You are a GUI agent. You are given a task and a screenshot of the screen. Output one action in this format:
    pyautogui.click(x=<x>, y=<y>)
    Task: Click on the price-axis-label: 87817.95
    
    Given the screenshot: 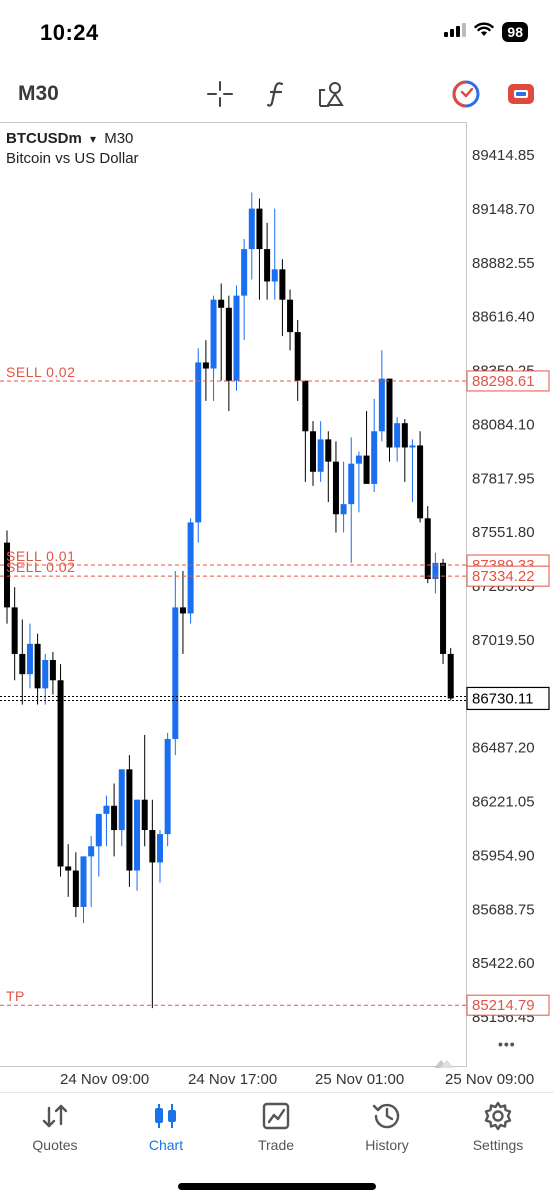 What is the action you would take?
    pyautogui.click(x=503, y=478)
    